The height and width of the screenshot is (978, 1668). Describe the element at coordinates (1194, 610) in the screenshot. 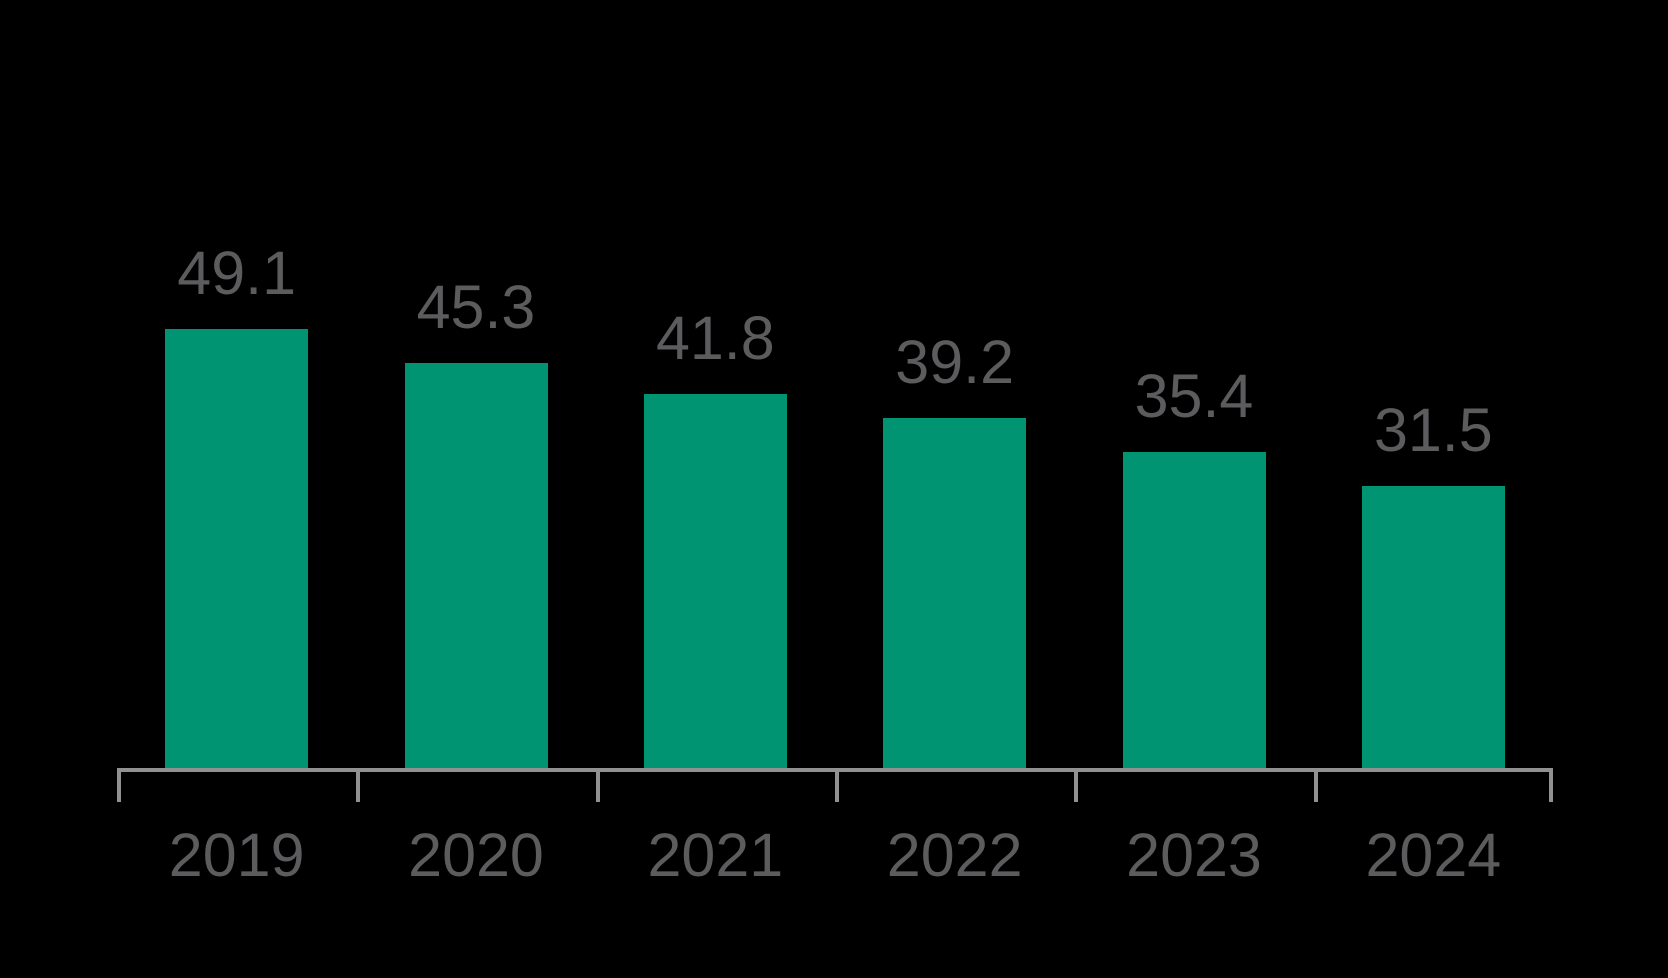

I see `bar-2023` at that location.